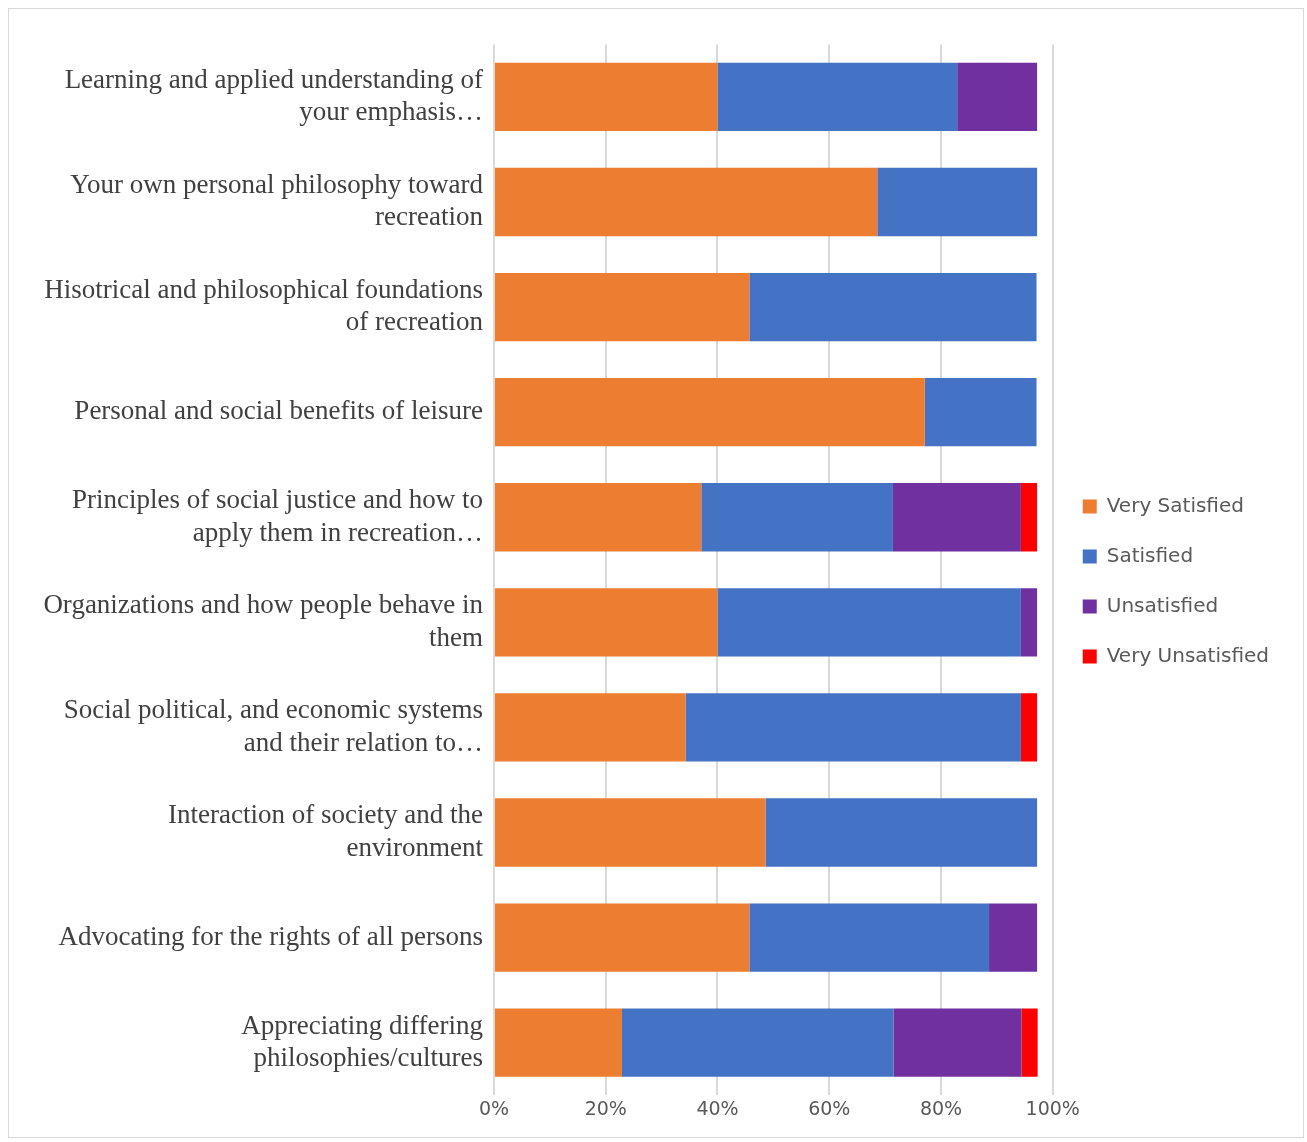  What do you see at coordinates (1052, 1107) in the screenshot?
I see `x-tick-label: 100%` at bounding box center [1052, 1107].